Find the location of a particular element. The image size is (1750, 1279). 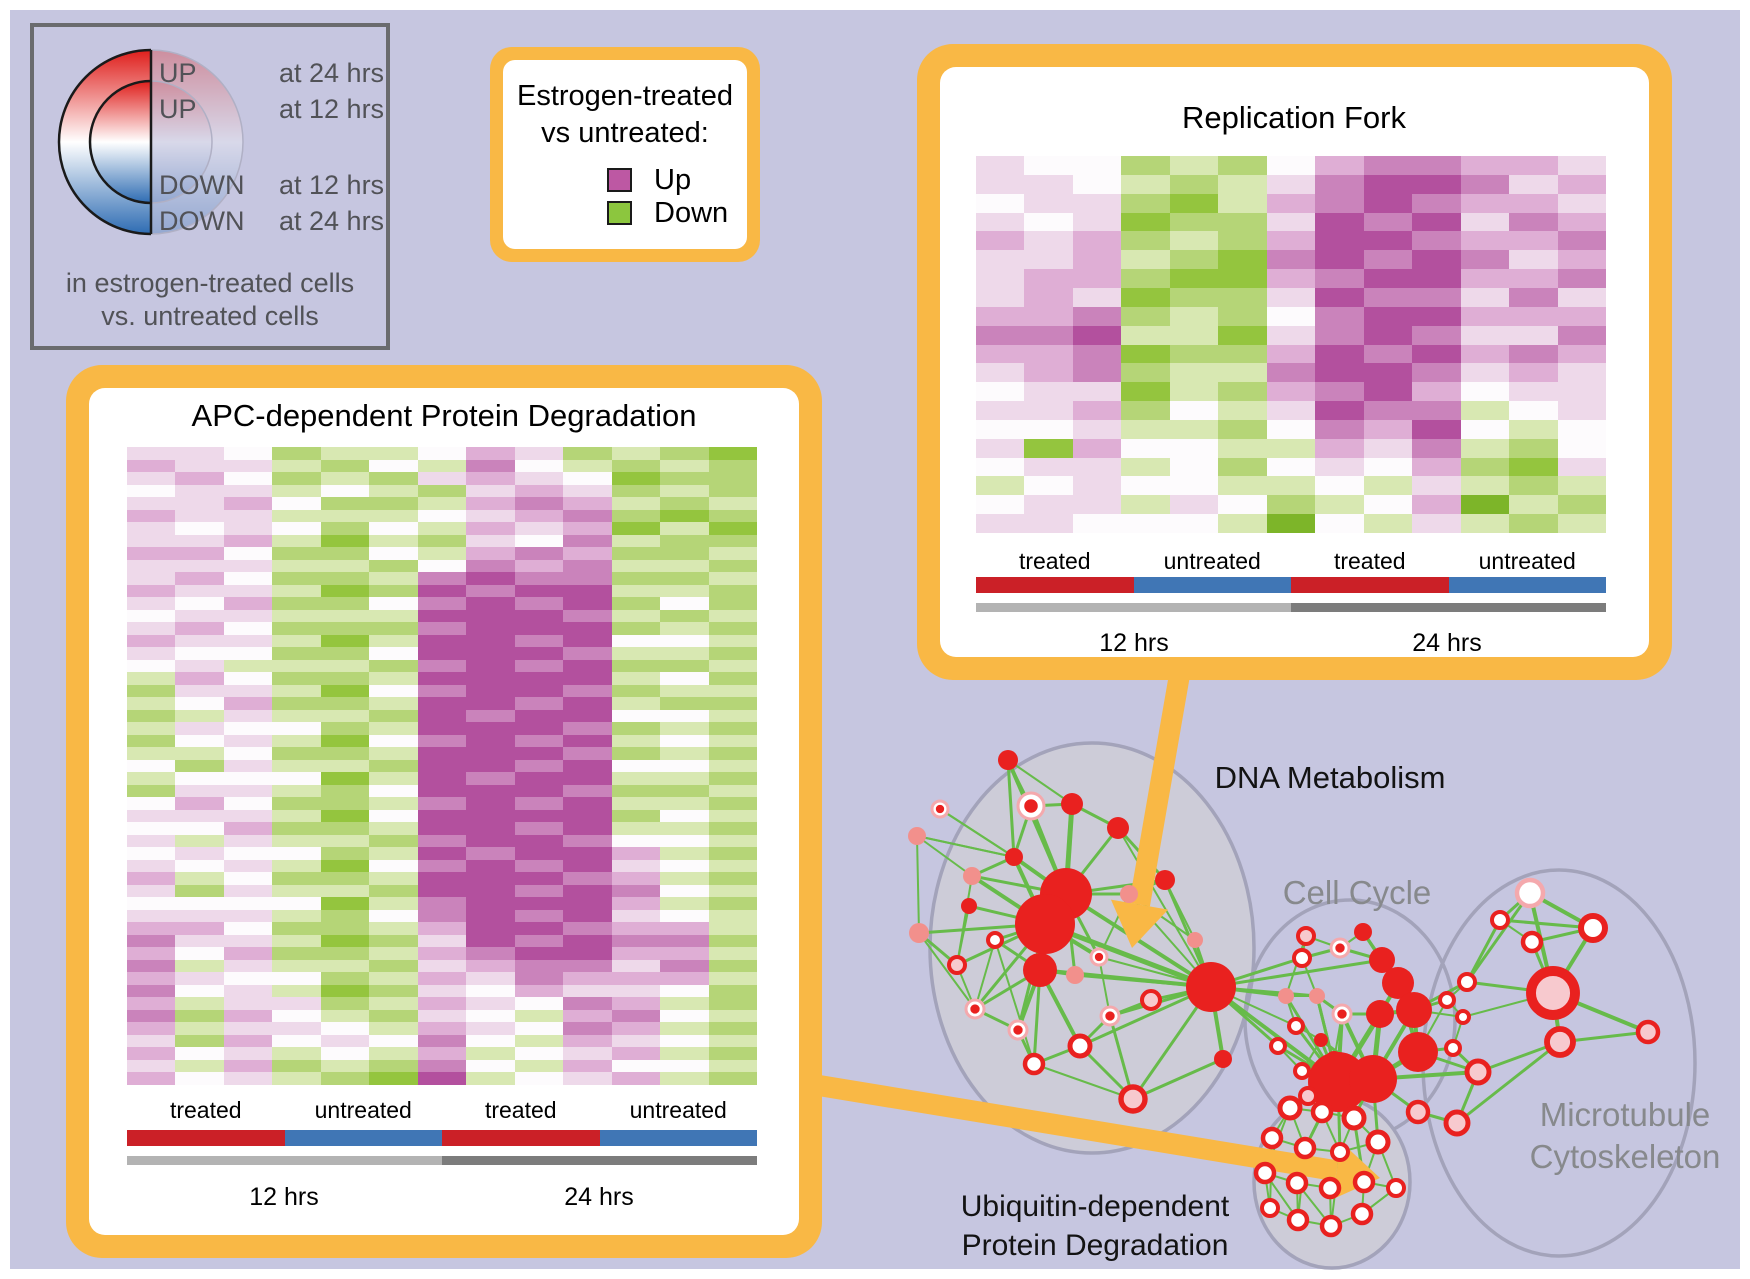

group-label: treated is located at coordinates (520, 1110).